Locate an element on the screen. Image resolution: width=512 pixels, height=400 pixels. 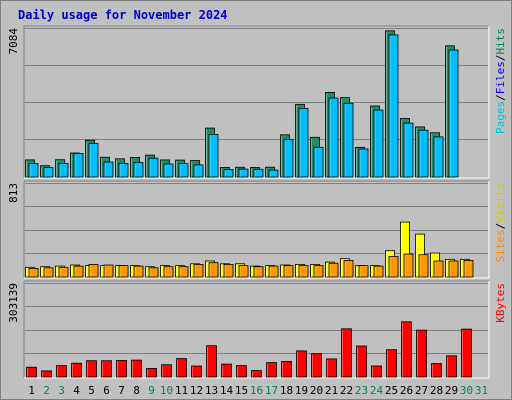
x-tick-label: 13 is located at coordinates (211, 390).